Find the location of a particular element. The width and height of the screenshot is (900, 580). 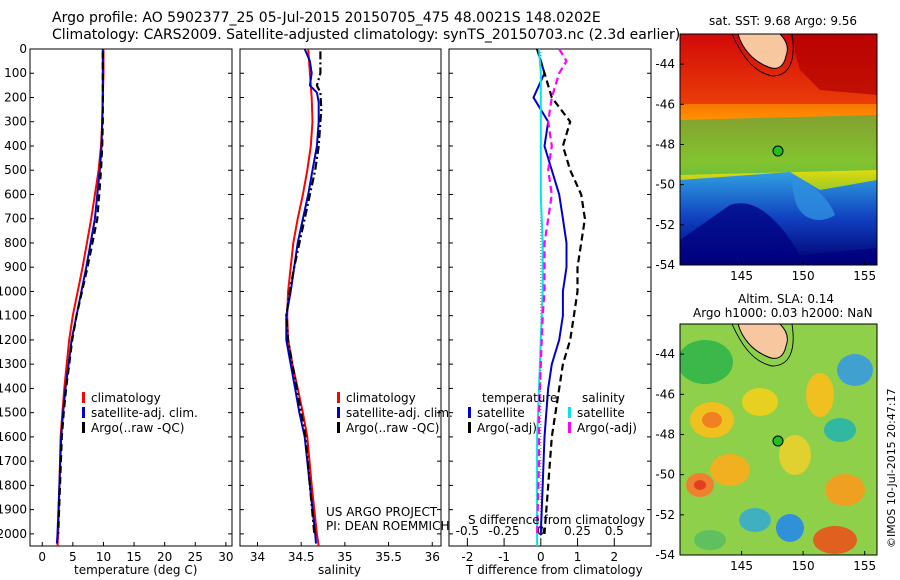

depth-tick-label: 1900 is located at coordinates (13, 510).